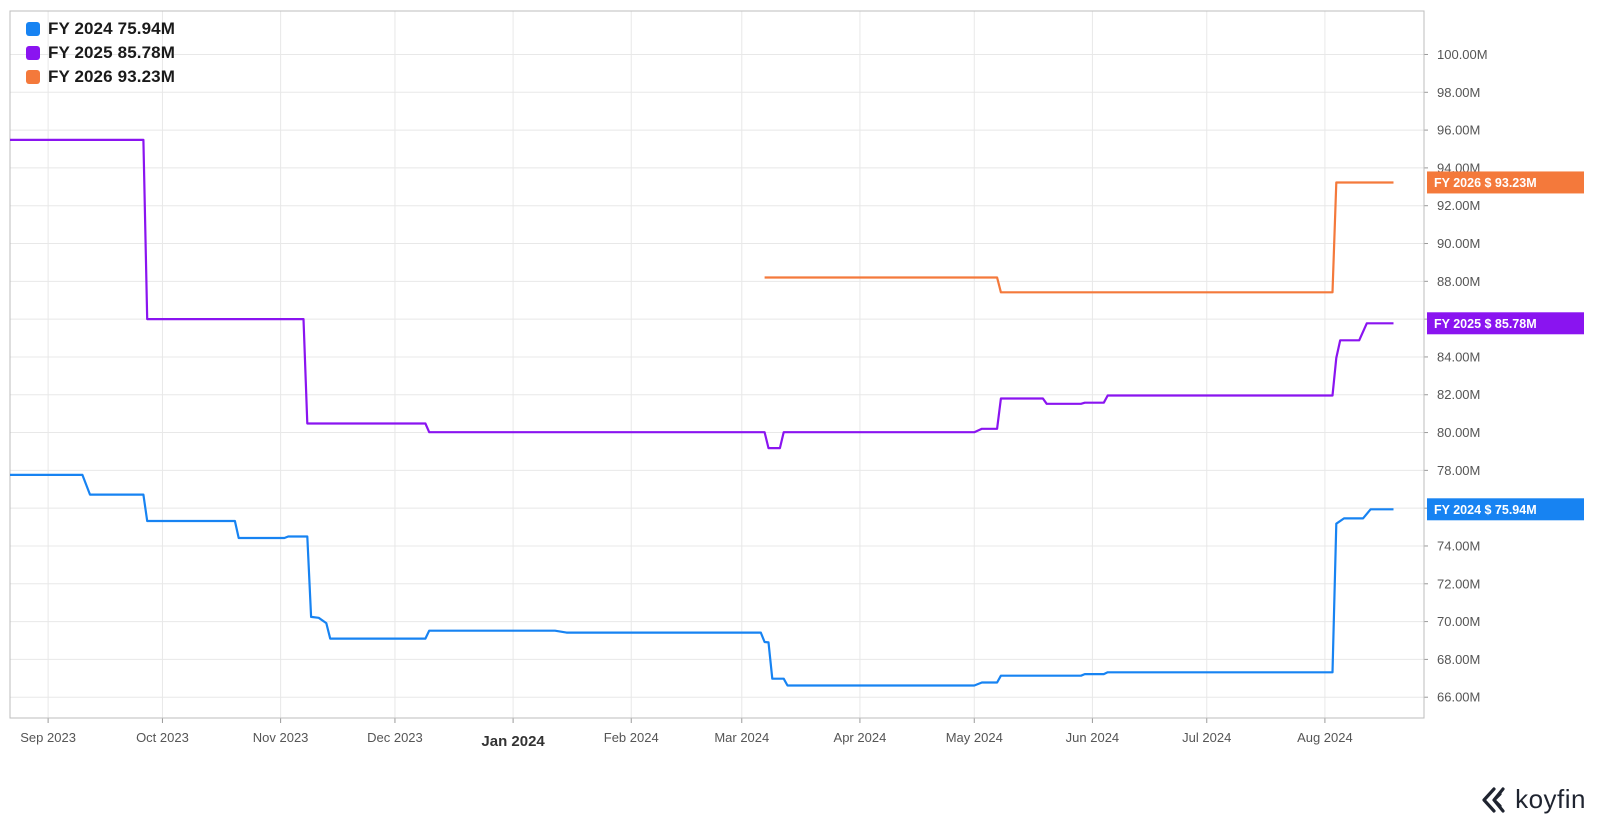 The height and width of the screenshot is (827, 1600). Describe the element at coordinates (80, 28) in the screenshot. I see `legend-series-name: FY 2024` at that location.